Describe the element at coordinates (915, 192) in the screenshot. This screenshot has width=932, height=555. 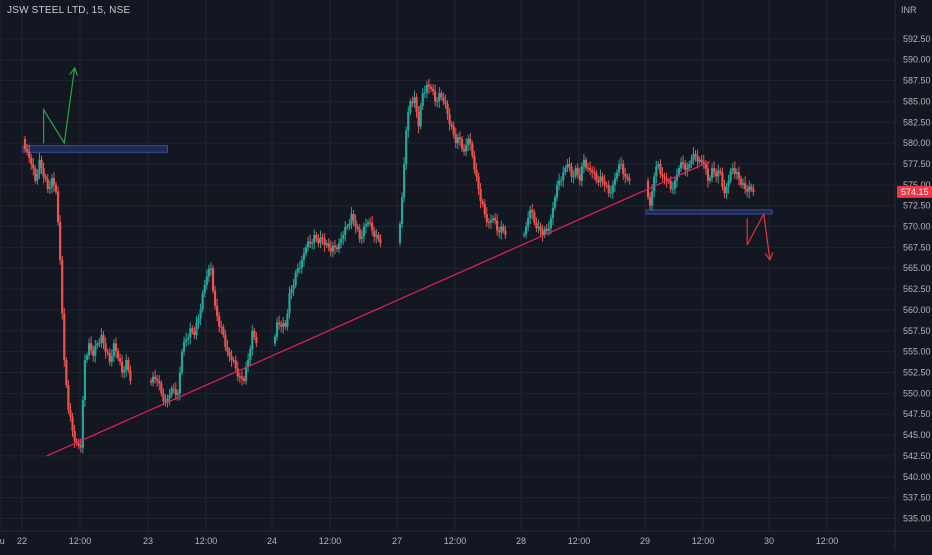
I see `last-price-label: 574.15` at that location.